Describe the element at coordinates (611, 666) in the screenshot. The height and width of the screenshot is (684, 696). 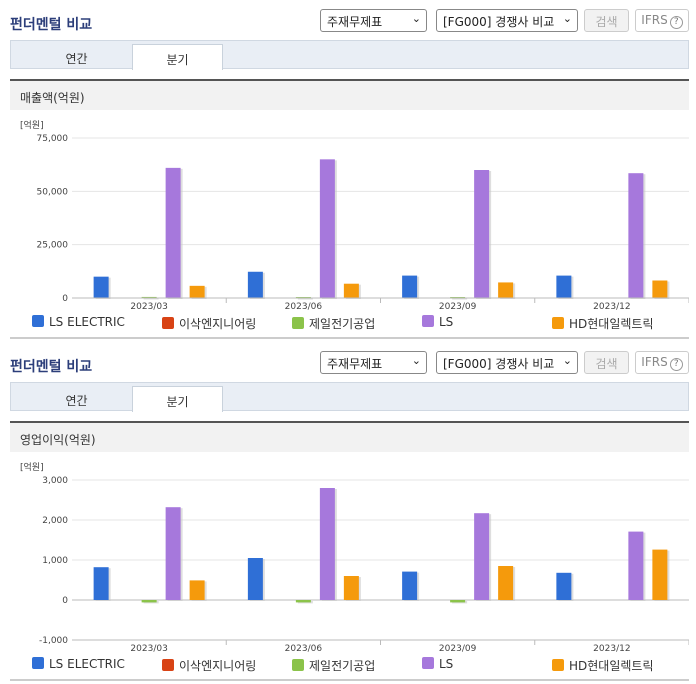
I see `legend-label: HD현대일렉트릭` at that location.